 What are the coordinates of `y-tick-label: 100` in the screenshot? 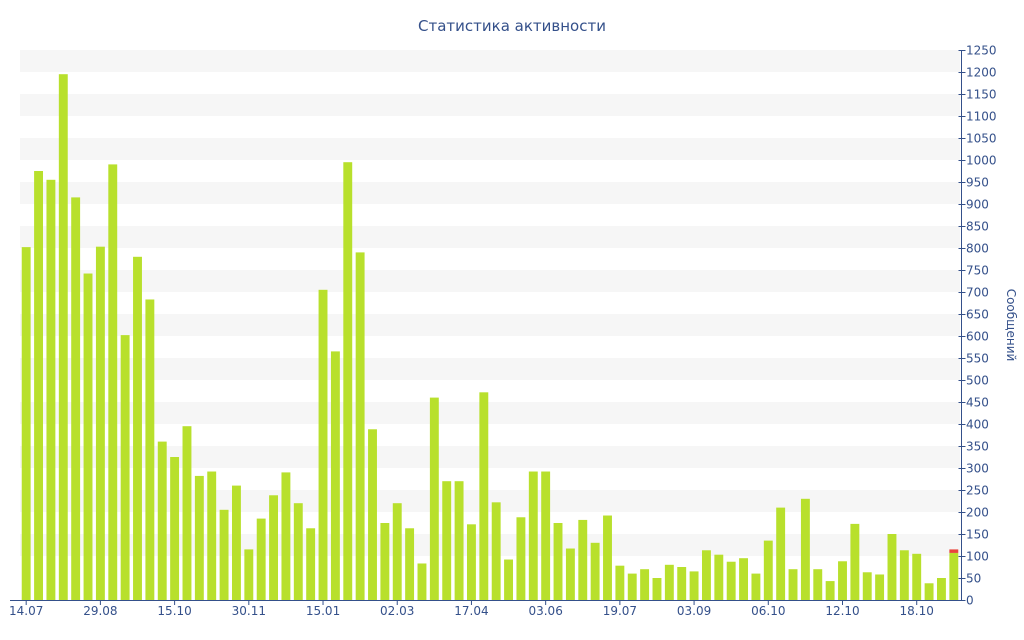 It's located at (977, 557).